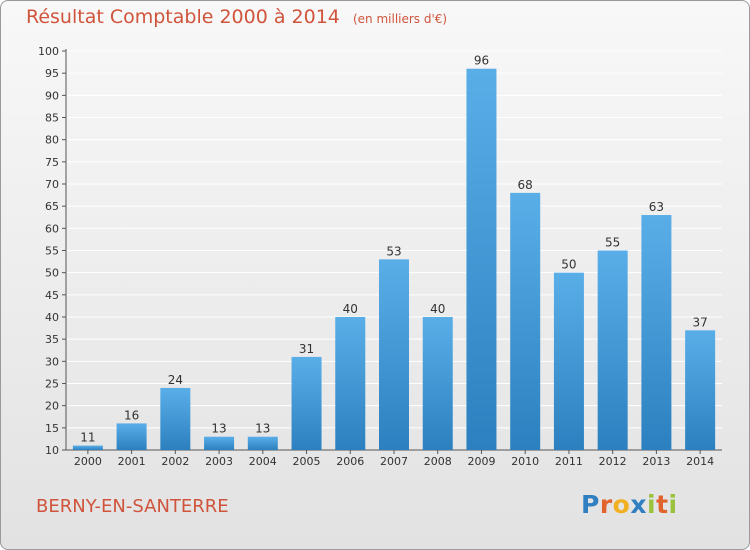 This screenshot has width=750, height=550. Describe the element at coordinates (52, 295) in the screenshot. I see `y-tick-label: 45` at that location.